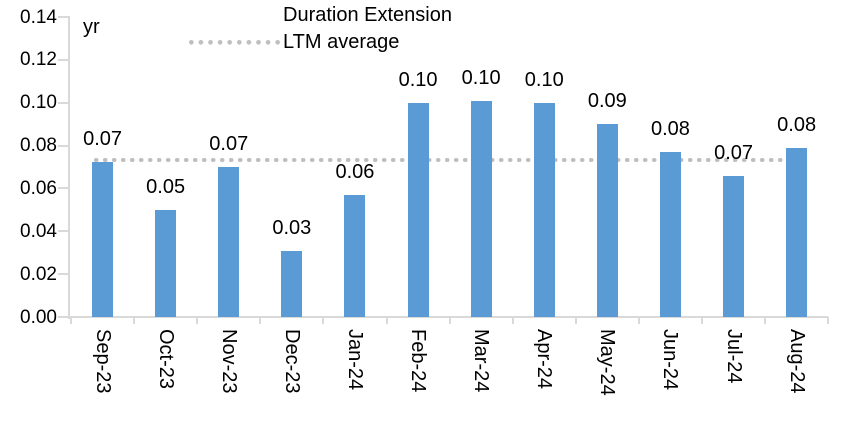 This screenshot has width=852, height=422. I want to click on x-tick-label-dec-23: Dec-23, so click(291, 361).